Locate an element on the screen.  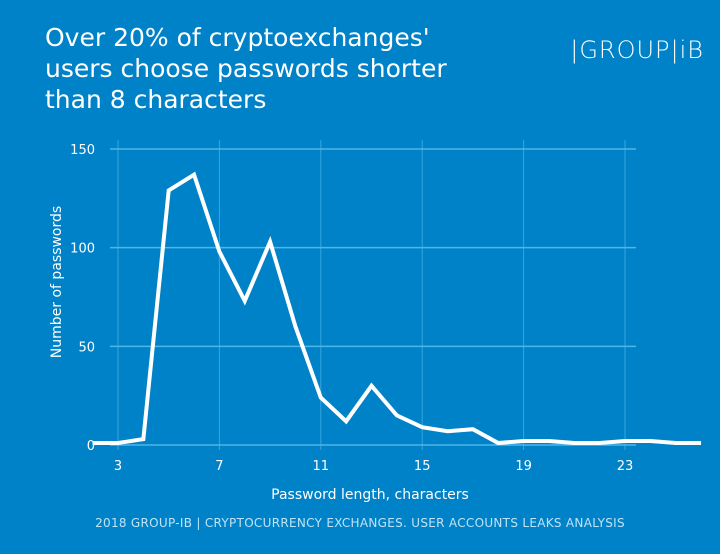
y-tick-label: 100 is located at coordinates (82, 249).